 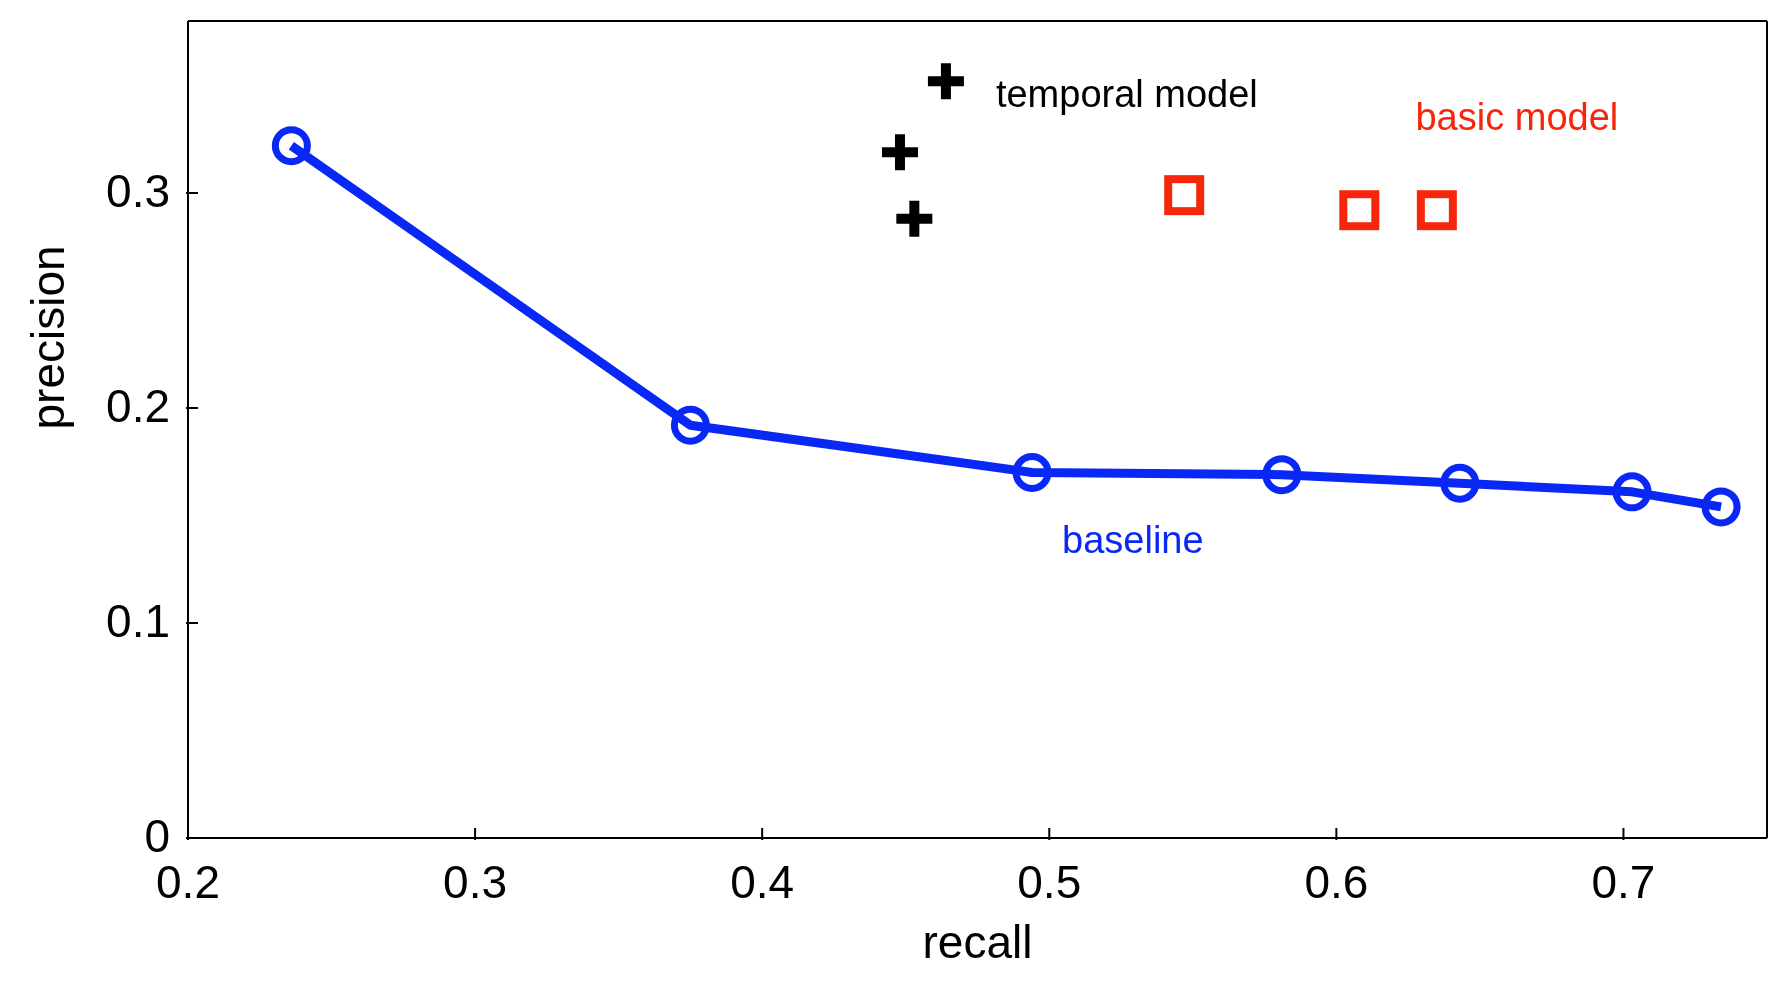 I want to click on x-tick-label: 0.7, so click(x=1623, y=882).